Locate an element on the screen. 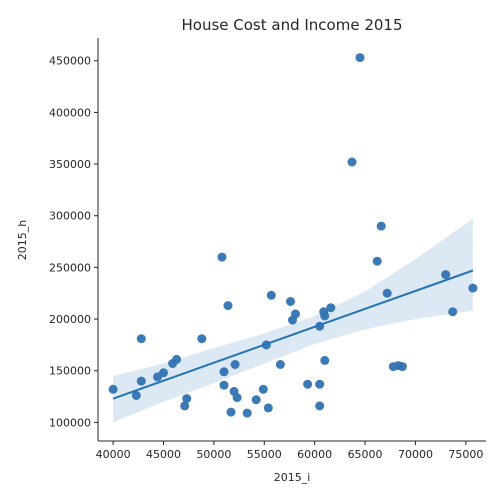  x-tick-label: 70000 is located at coordinates (415, 454).